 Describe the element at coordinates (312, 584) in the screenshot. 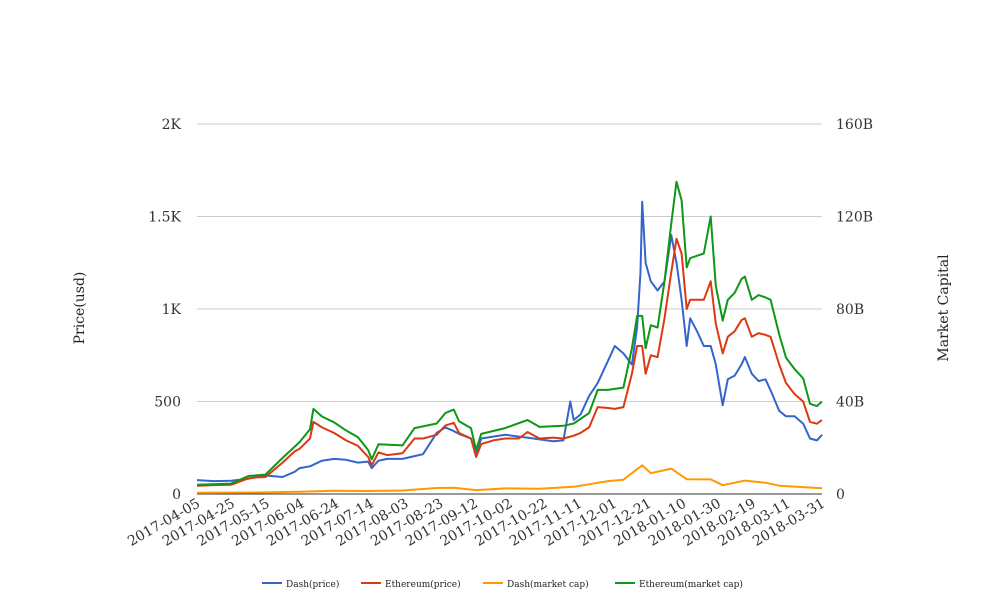

I see `legend-label: Dash(price)` at that location.